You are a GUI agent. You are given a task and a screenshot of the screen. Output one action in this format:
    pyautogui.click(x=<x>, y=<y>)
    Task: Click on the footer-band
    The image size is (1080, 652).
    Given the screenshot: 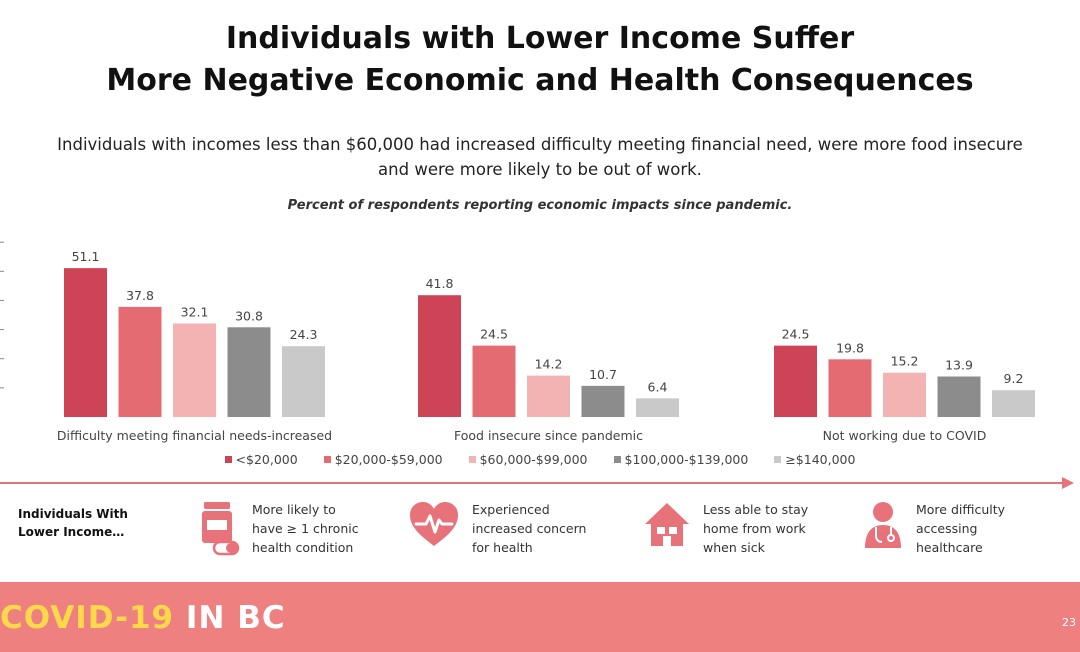 What is the action you would take?
    pyautogui.click(x=540, y=617)
    